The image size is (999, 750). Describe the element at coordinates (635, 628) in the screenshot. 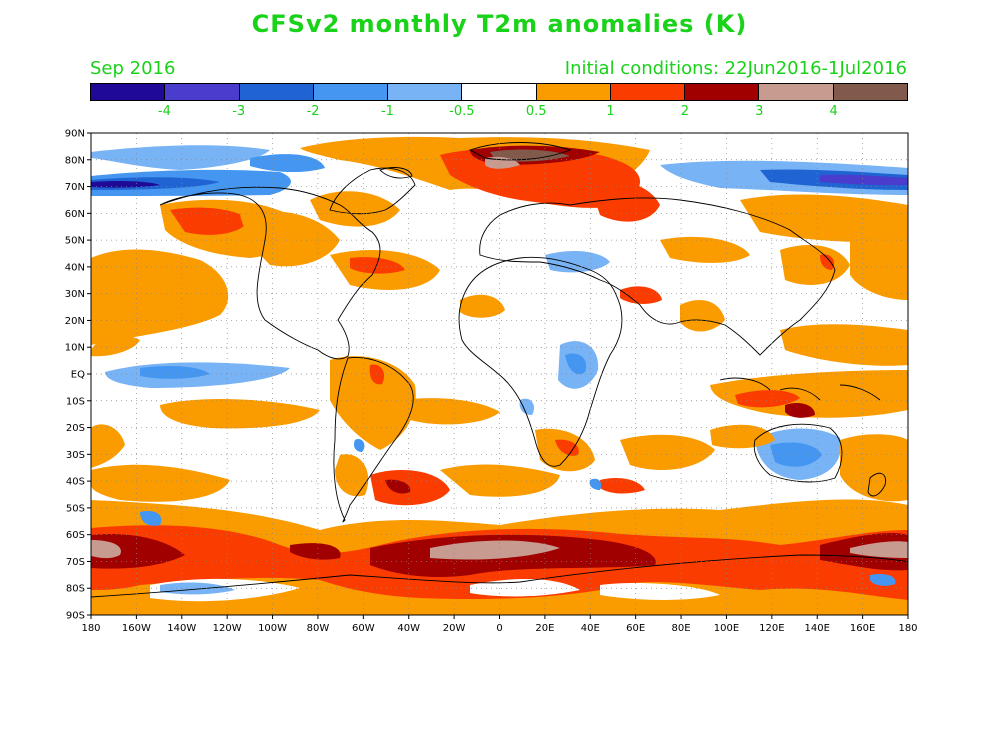

I see `longitude-tick-label: 60E` at that location.